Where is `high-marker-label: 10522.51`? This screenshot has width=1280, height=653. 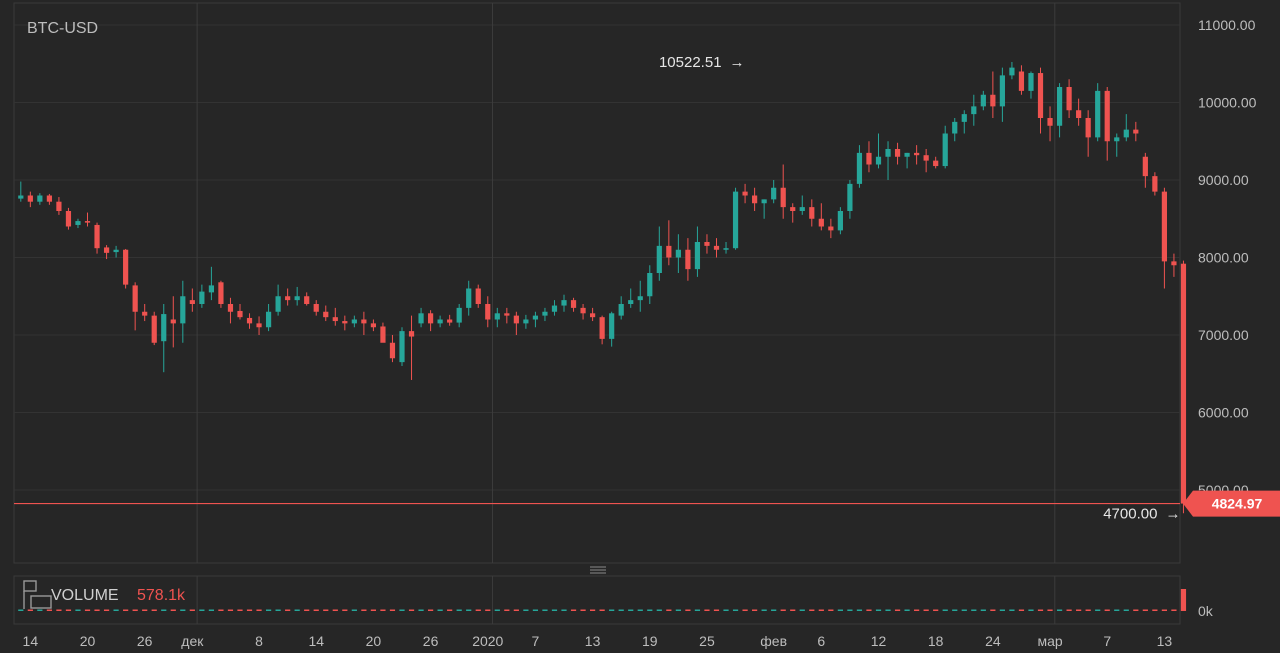
high-marker-label: 10522.51 is located at coordinates (690, 62).